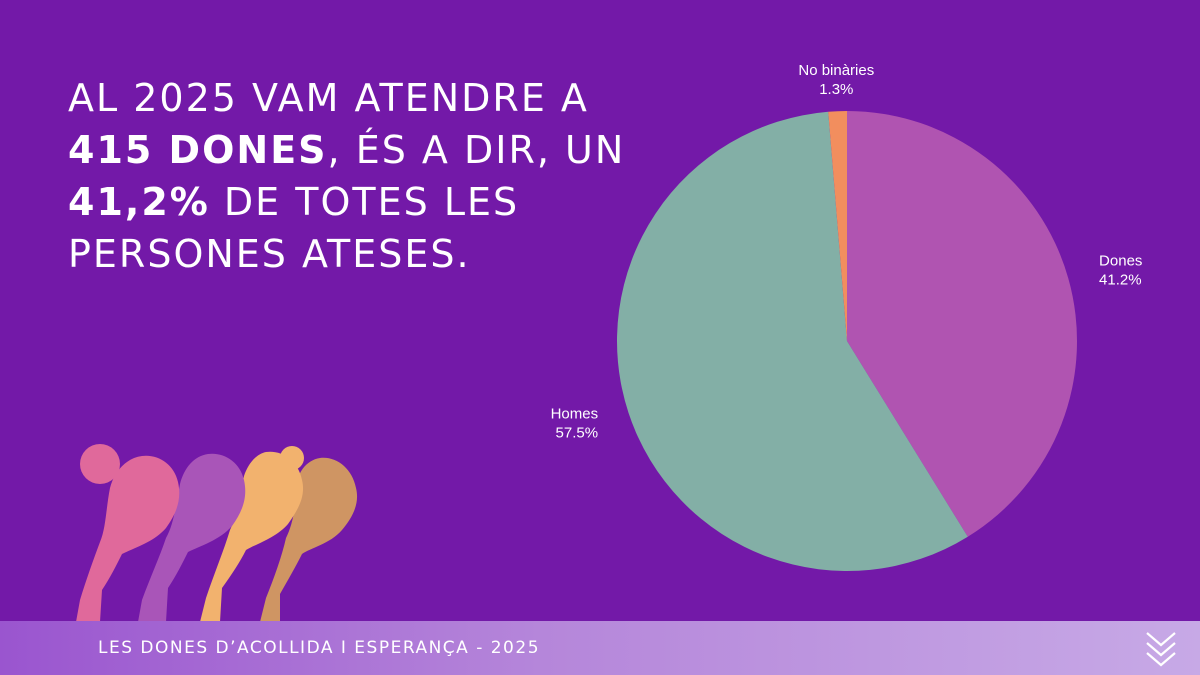 The image size is (1200, 675). What do you see at coordinates (198, 150) in the screenshot?
I see `headline-highlight-count: 415 DONES` at bounding box center [198, 150].